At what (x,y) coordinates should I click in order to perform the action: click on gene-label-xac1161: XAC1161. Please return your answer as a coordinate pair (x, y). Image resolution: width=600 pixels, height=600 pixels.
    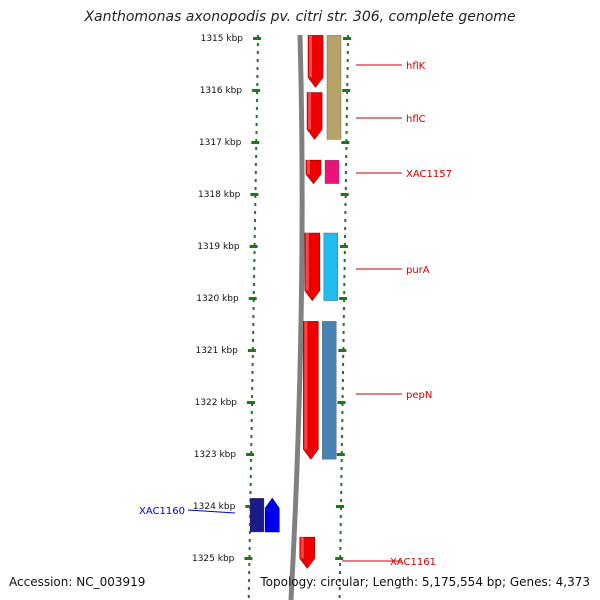
    Looking at the image, I should click on (413, 562).